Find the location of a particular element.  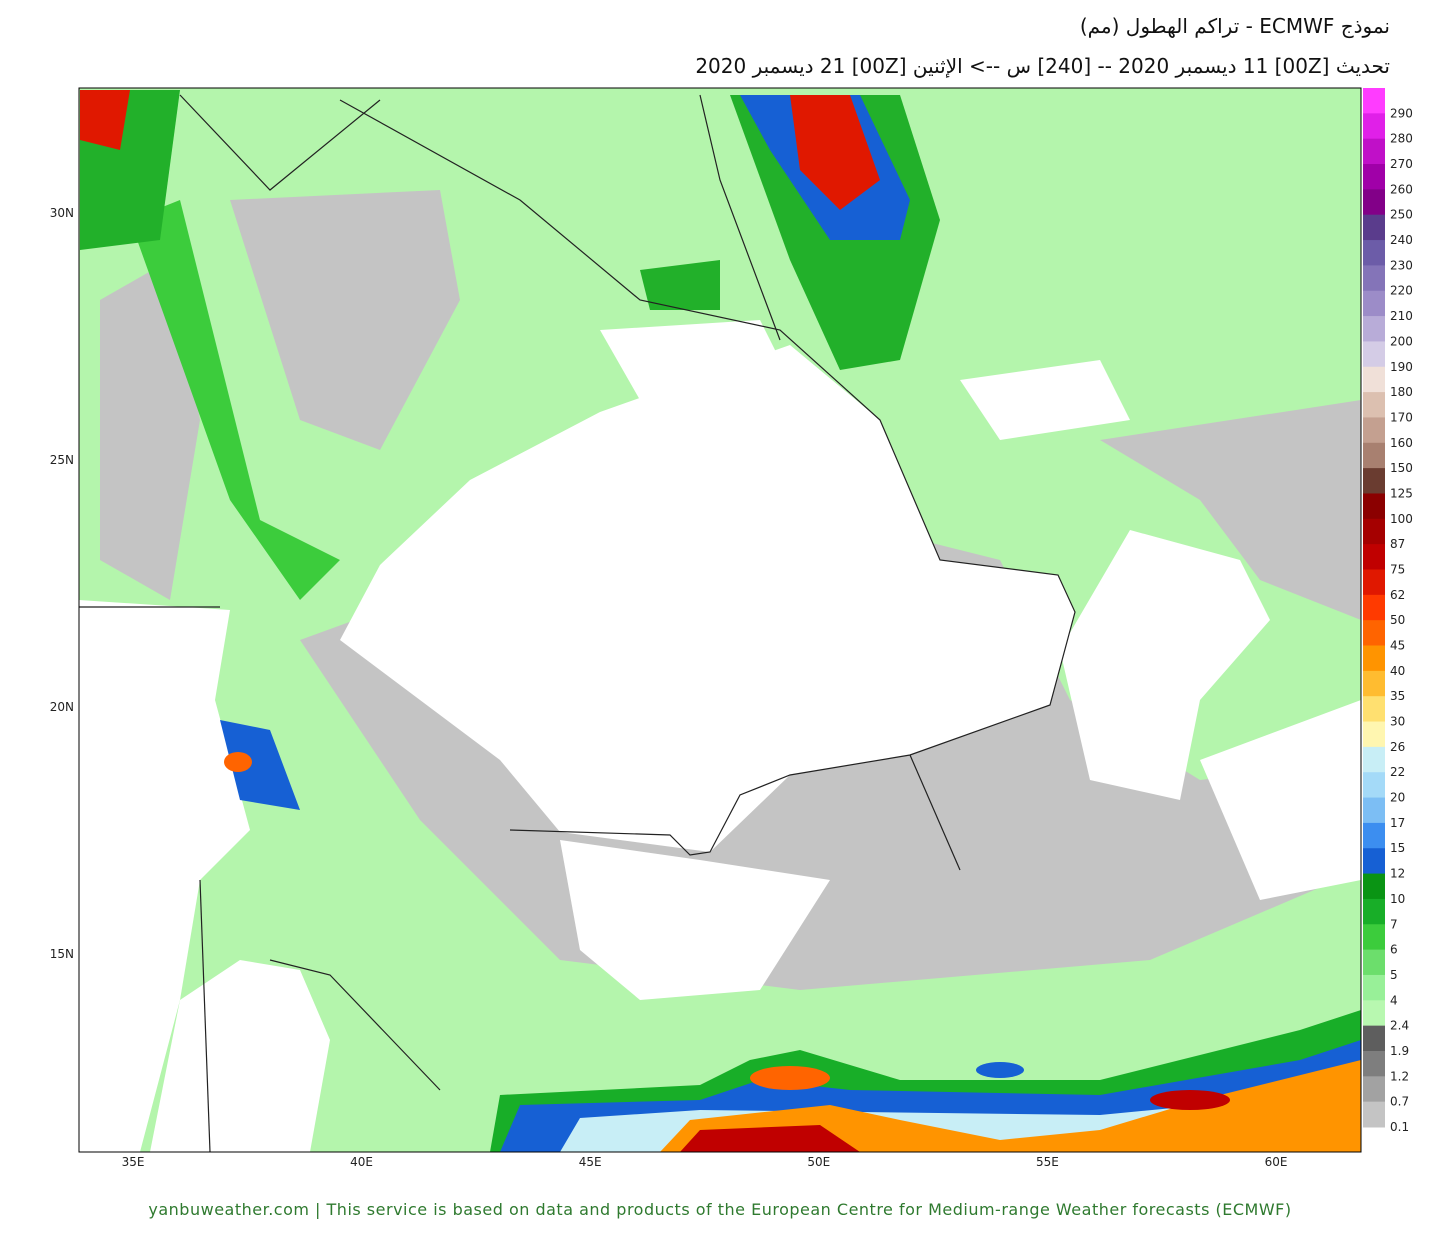

colorbar-label: 1.2 is located at coordinates (1399, 1076).